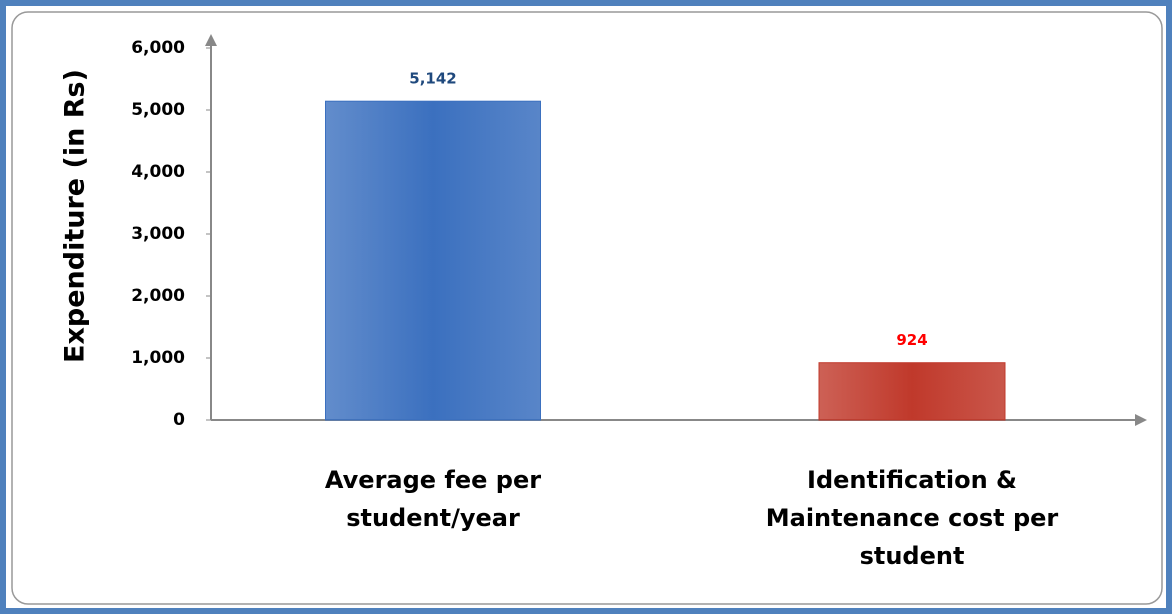 The image size is (1172, 614). I want to click on data-label: 5,142, so click(432, 79).